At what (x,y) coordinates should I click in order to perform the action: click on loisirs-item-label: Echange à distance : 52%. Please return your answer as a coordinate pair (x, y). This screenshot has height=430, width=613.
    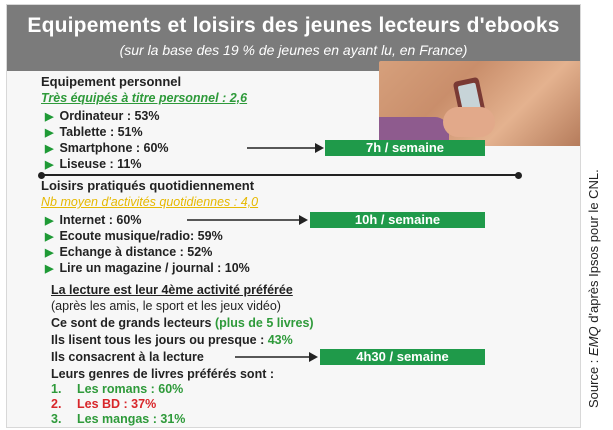
    Looking at the image, I should click on (136, 252).